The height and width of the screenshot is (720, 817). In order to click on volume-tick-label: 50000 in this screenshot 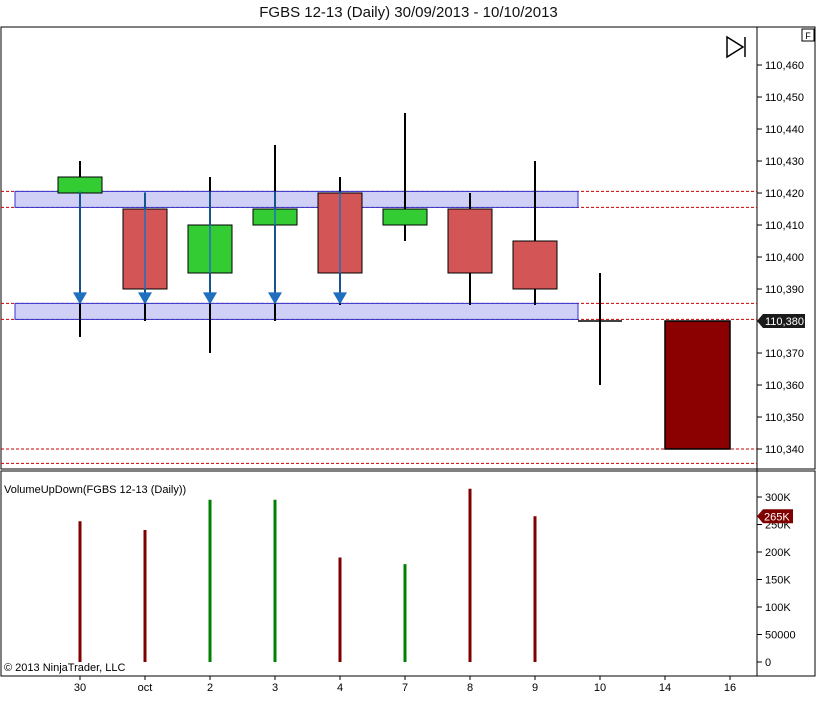, I will do `click(780, 636)`.